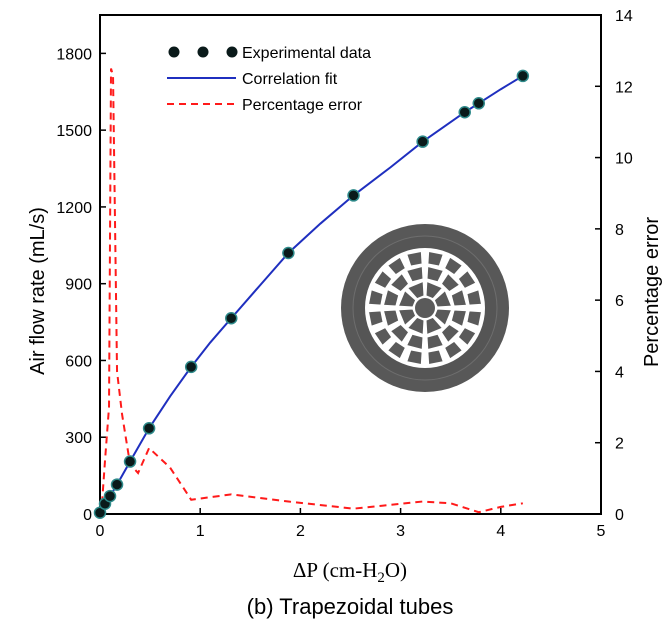 Image resolution: width=662 pixels, height=625 pixels. I want to click on y-axis-title: Air flow rate (mL/s), so click(38, 291).